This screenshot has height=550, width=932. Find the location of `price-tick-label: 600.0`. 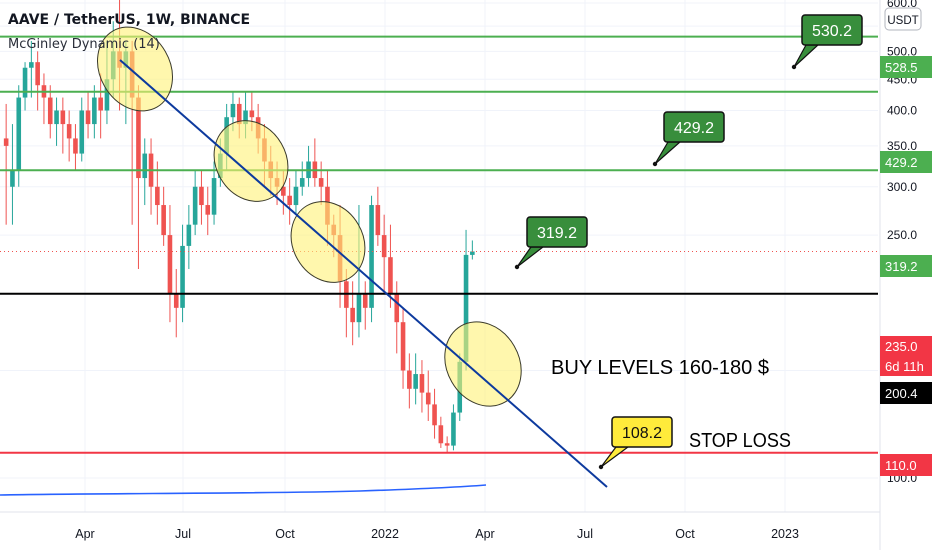

price-tick-label: 600.0 is located at coordinates (902, 5).